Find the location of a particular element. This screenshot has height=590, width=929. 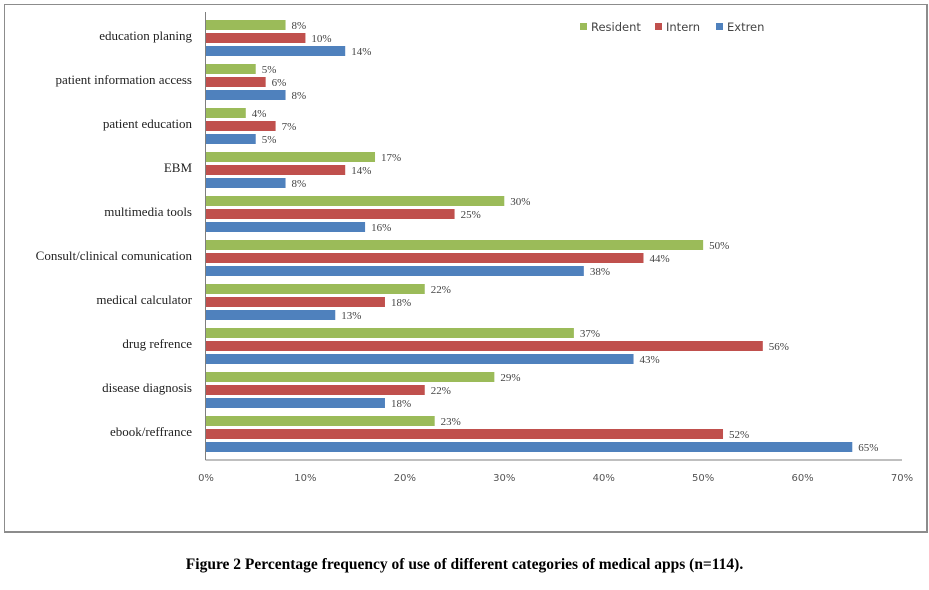

category-label-9: ebook/reffrance is located at coordinates (151, 431).